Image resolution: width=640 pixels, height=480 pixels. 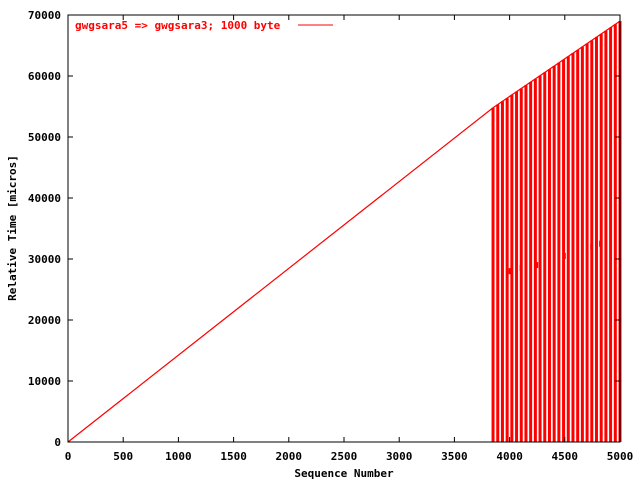 What do you see at coordinates (178, 456) in the screenshot?
I see `x-tick-label: 1000` at bounding box center [178, 456].